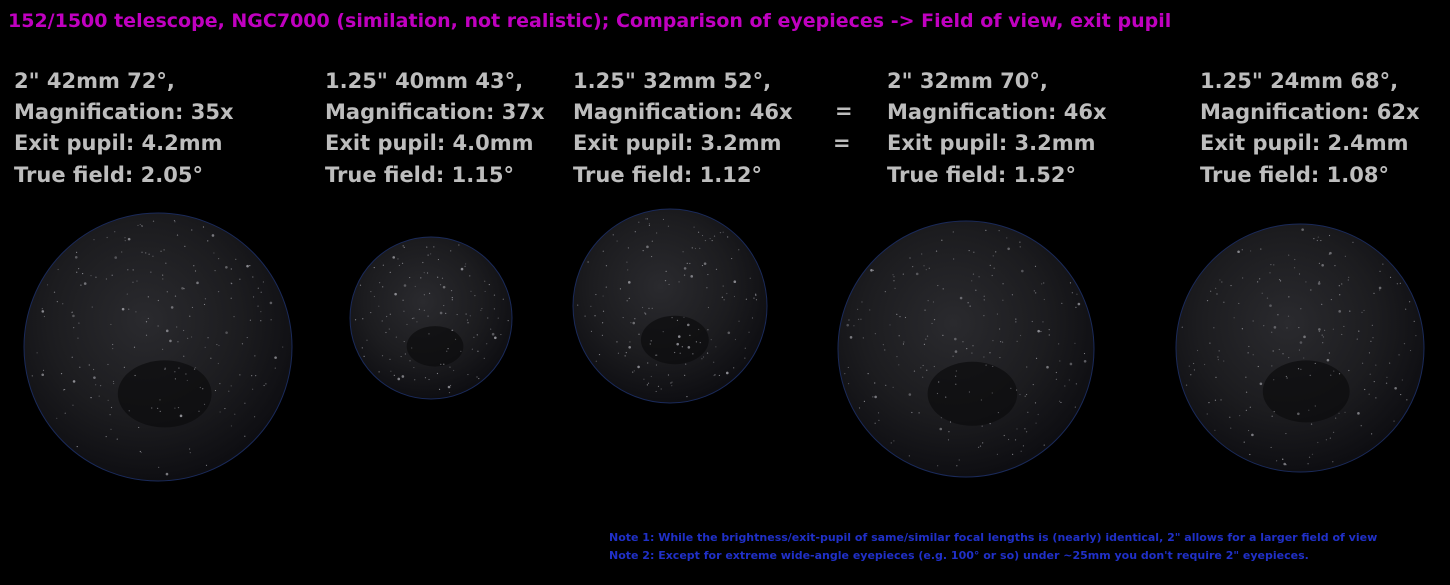  I want to click on eyepiece-line: Exit pupil: 4.0mm, so click(429, 143).